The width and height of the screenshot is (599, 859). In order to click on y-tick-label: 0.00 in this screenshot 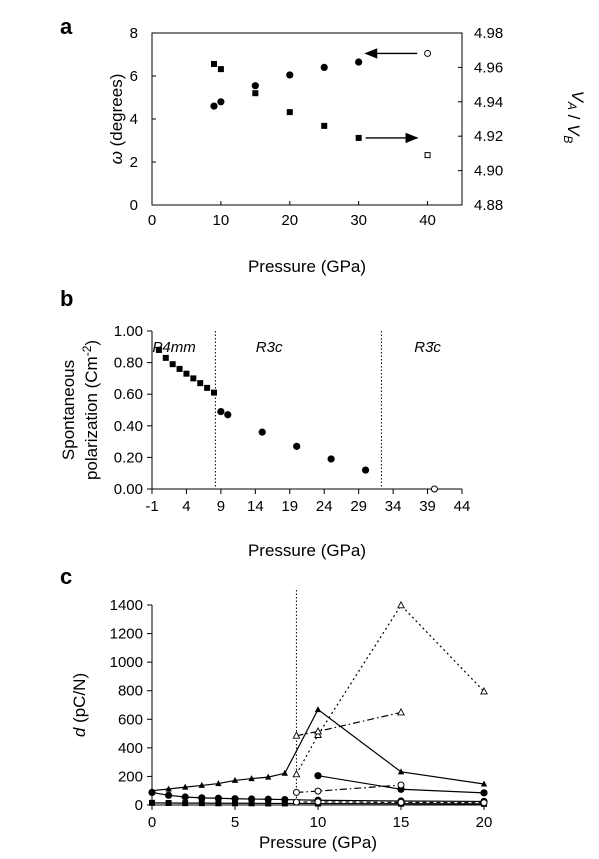, I will do `click(128, 489)`.